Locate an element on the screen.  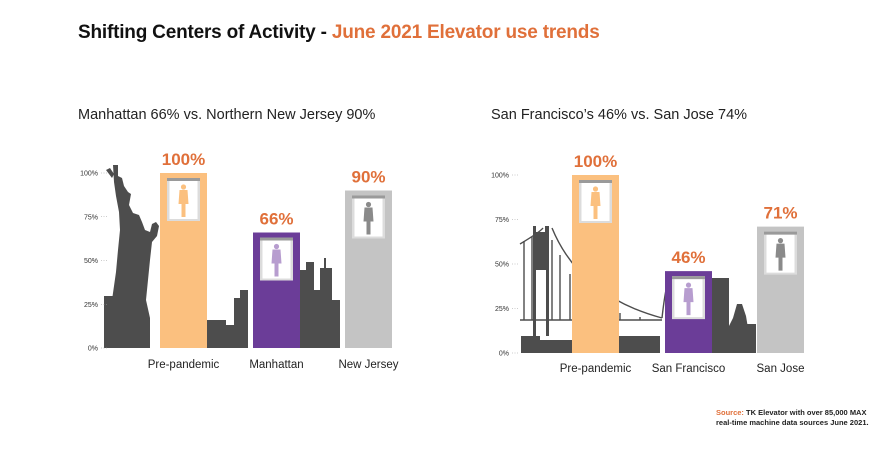
bar-manhattan is located at coordinates (276, 290).